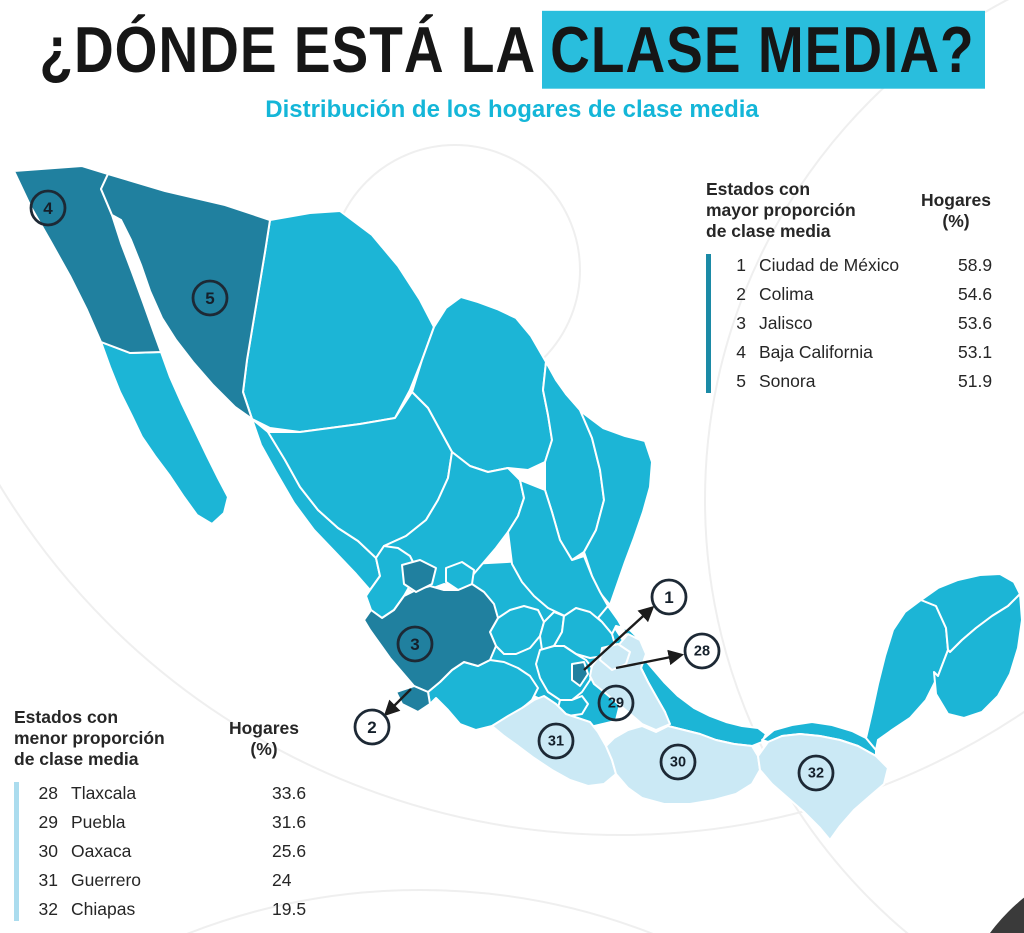 This screenshot has height=933, width=1024. Describe the element at coordinates (763, 49) in the screenshot. I see `title-highlight: CLASE MEDIA?` at that location.